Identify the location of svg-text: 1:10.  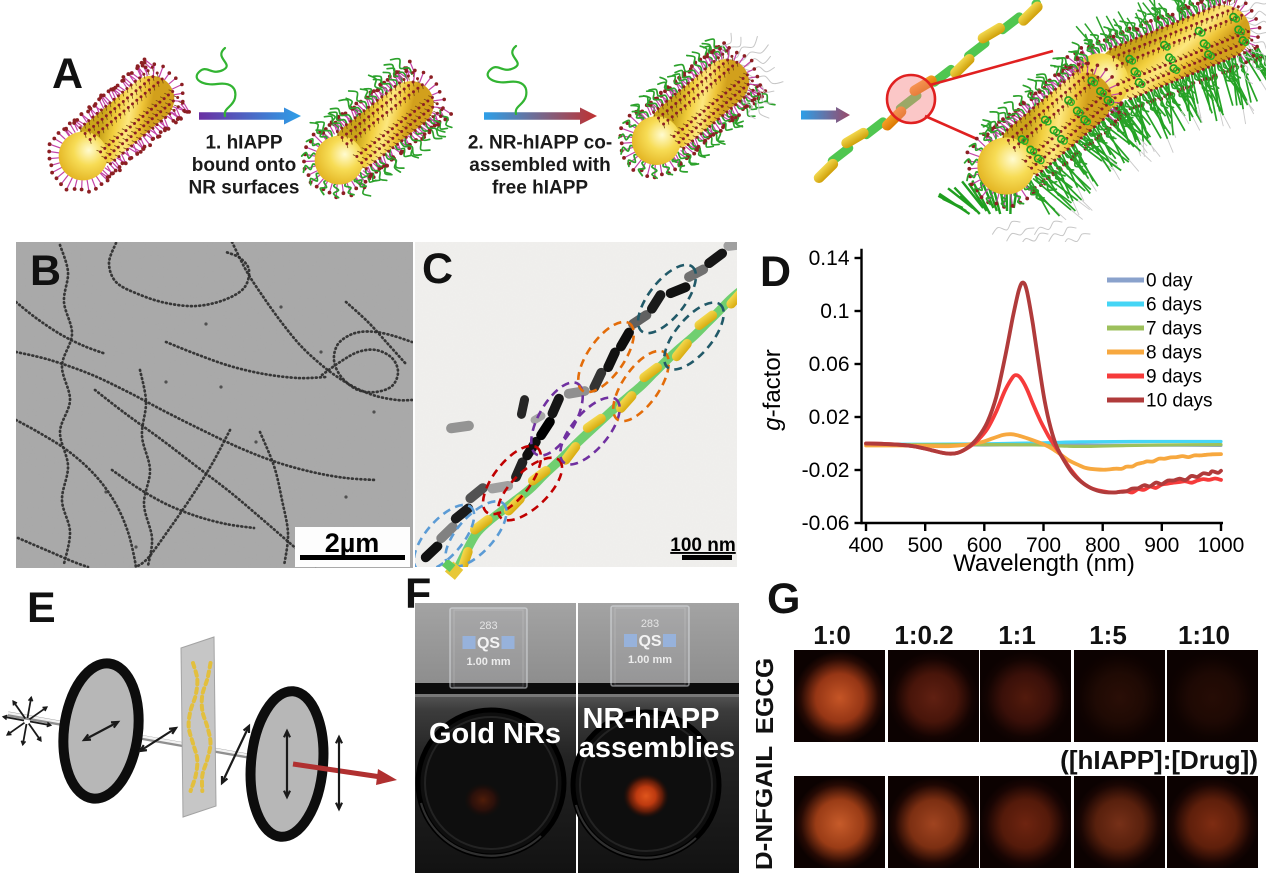
(1204, 635).